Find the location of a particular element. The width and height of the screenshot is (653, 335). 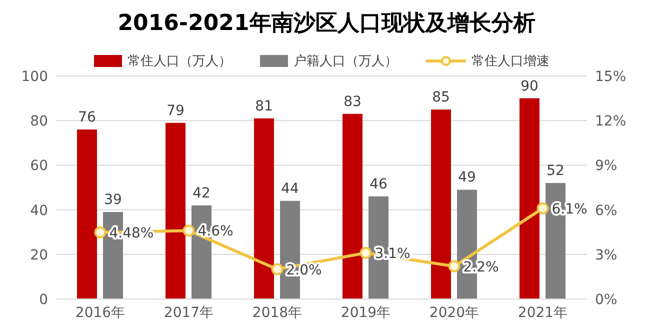

data-label: 79 is located at coordinates (175, 110).